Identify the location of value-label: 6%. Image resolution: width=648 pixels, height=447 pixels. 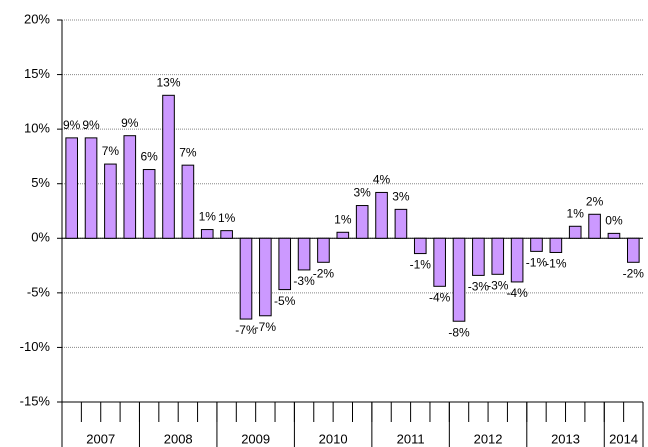
(149, 157).